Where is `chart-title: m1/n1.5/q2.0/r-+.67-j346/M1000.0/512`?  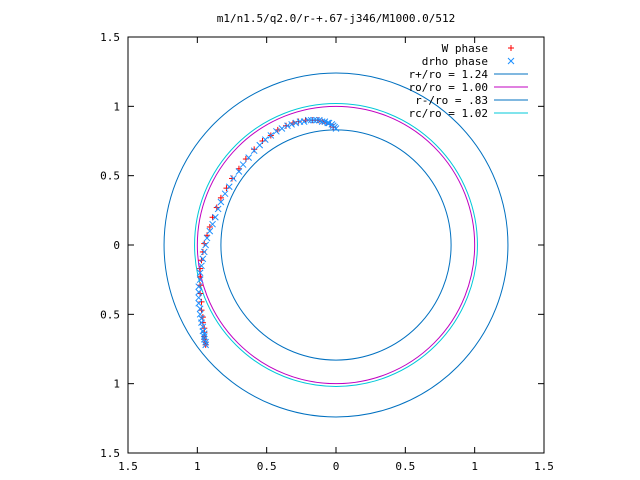 chart-title: m1/n1.5/q2.0/r-+.67-j346/M1000.0/512 is located at coordinates (336, 18).